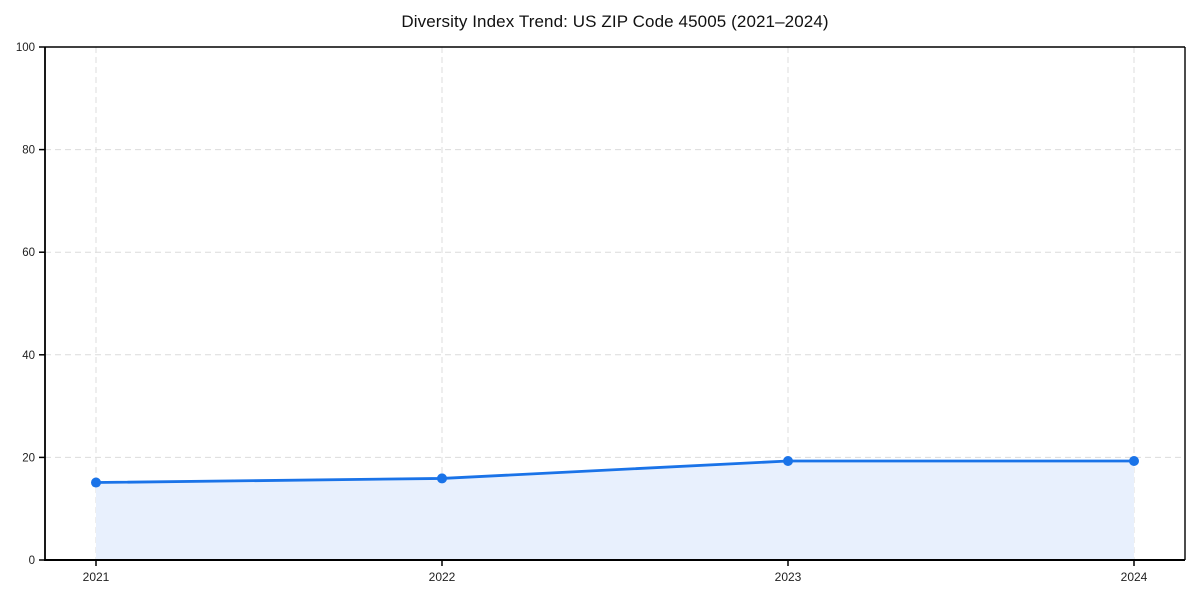 The image size is (1200, 600). What do you see at coordinates (28, 253) in the screenshot?
I see `y-tick-label: 60` at bounding box center [28, 253].